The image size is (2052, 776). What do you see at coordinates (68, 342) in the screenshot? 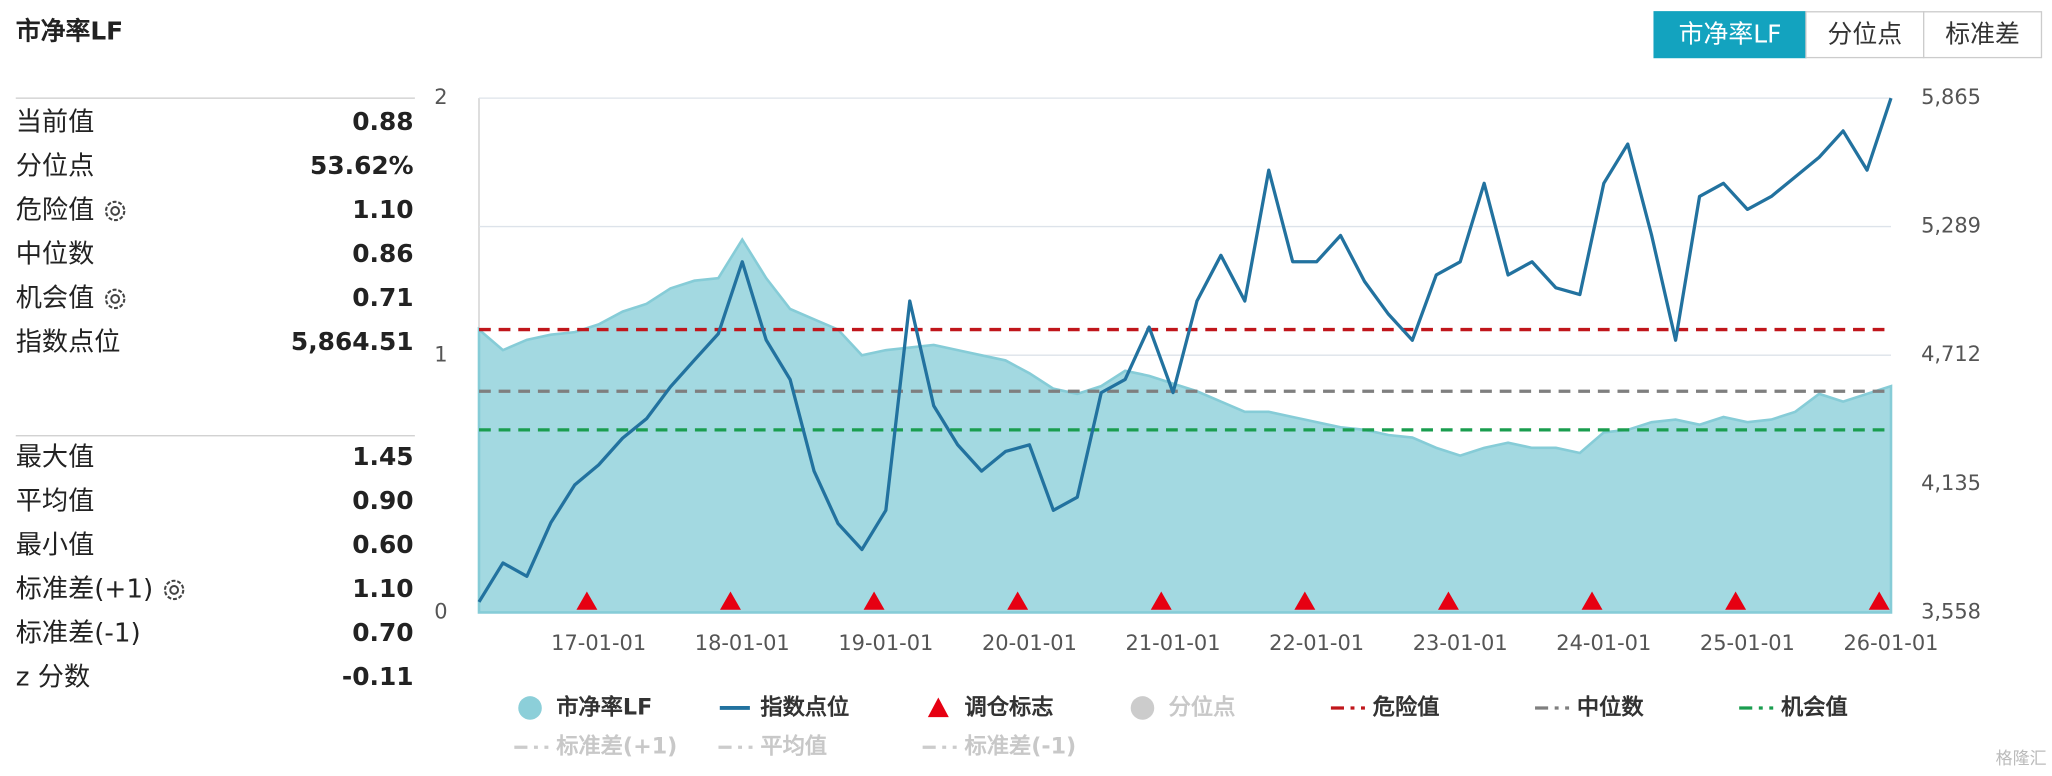
I see `stat-label: 指数点位` at bounding box center [68, 342].